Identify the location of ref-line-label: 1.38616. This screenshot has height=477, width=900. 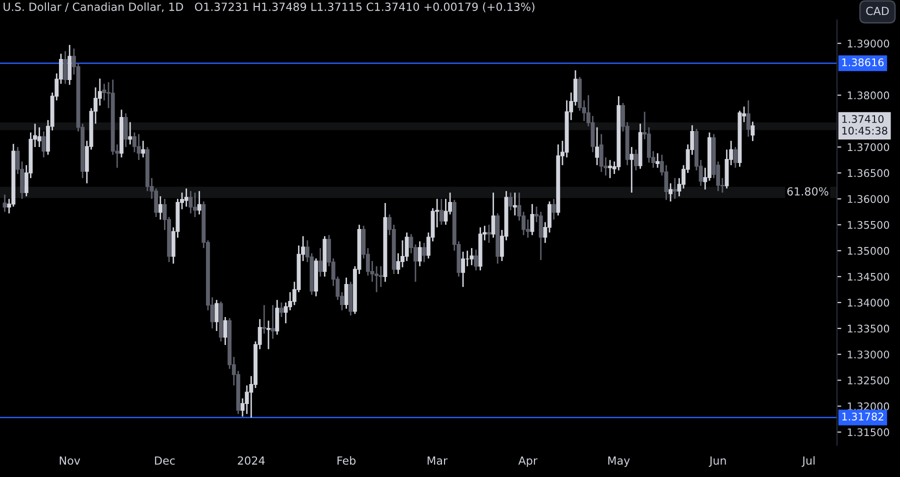
(863, 62).